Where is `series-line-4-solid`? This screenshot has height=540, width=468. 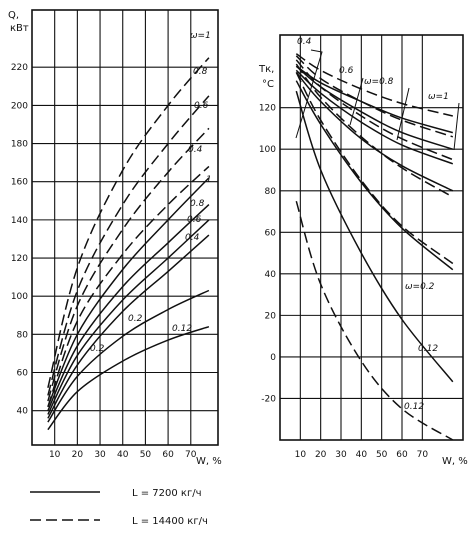 series-line-4-solid is located at coordinates (374, 131).